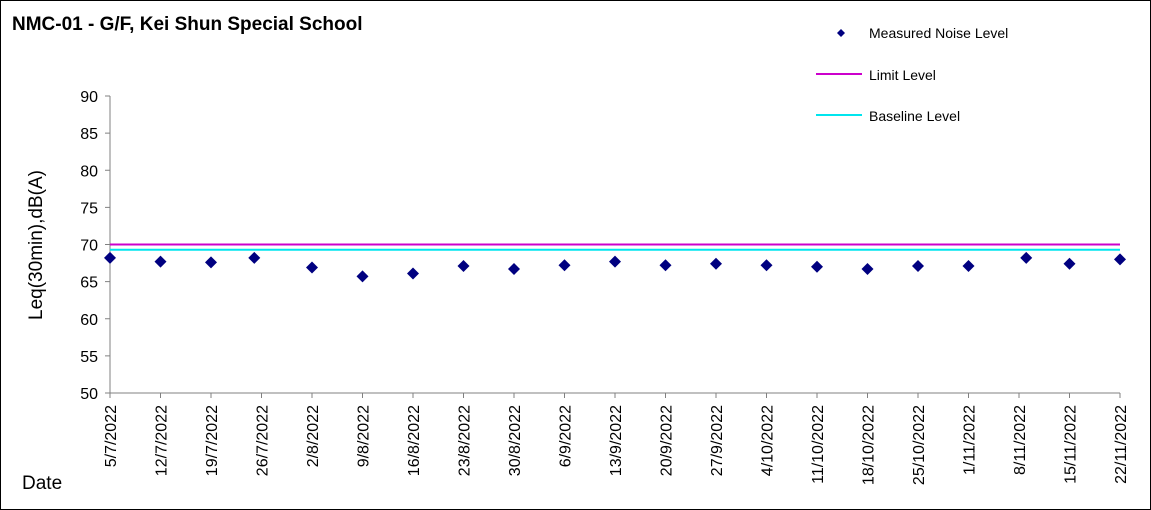  Describe the element at coordinates (869, 445) in the screenshot. I see `x-tick-label: 18/10/2022` at that location.